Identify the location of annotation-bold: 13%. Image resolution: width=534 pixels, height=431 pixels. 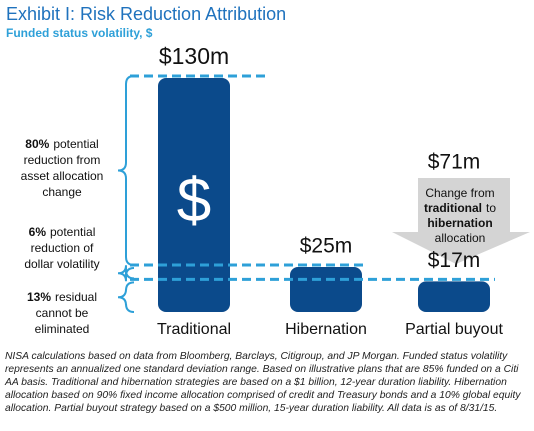
(39, 297).